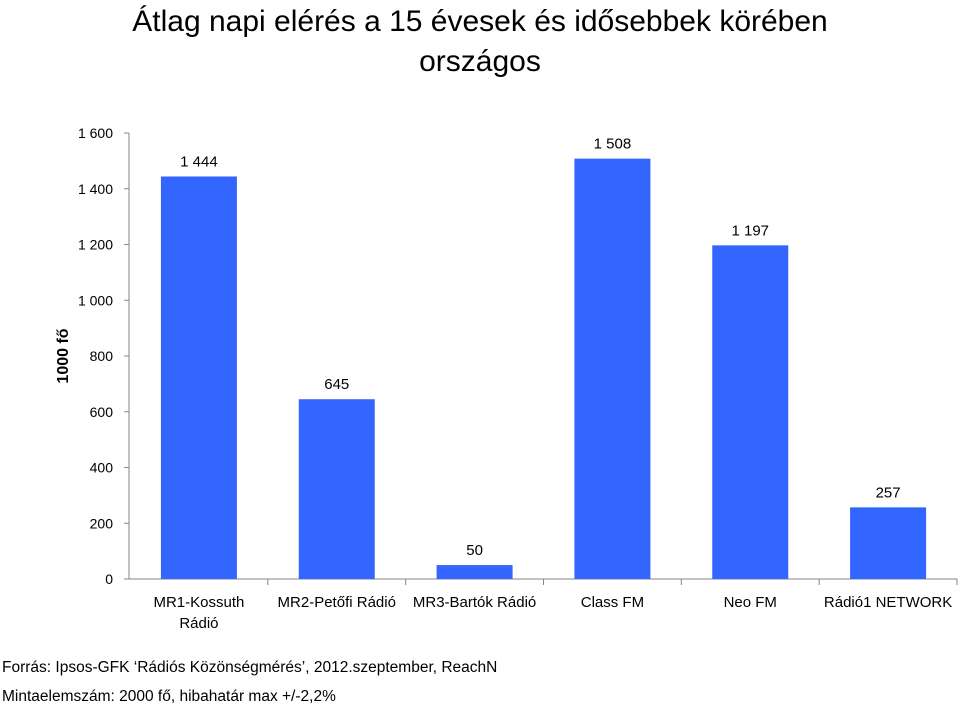 This screenshot has width=960, height=710. What do you see at coordinates (750, 230) in the screenshot?
I see `data-label: 1 197` at bounding box center [750, 230].